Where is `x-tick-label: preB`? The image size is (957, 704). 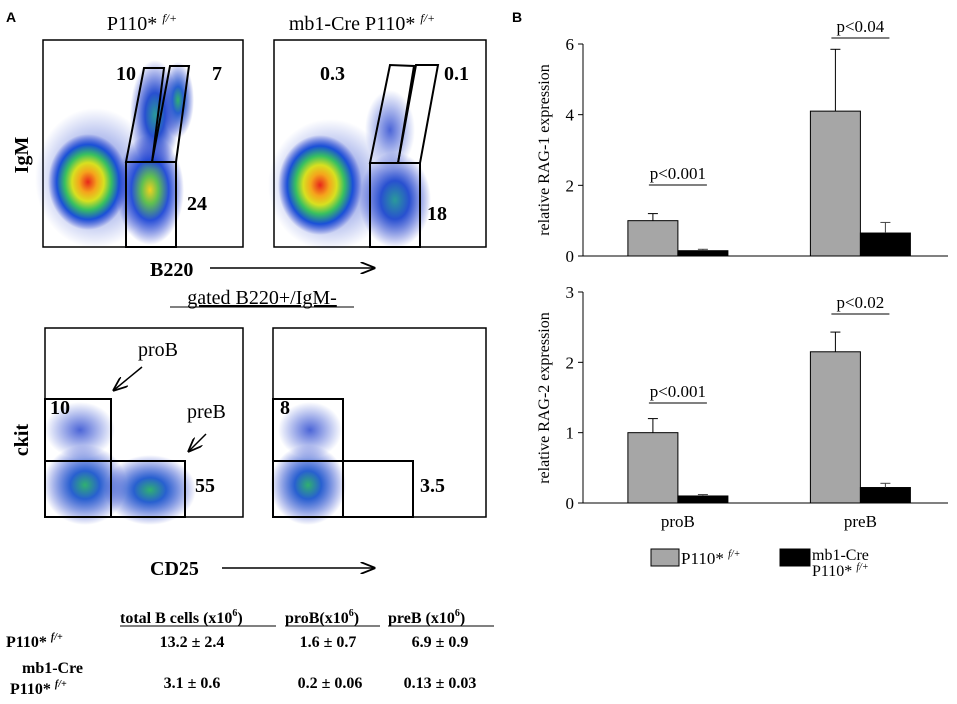
x-tick-label: preB is located at coordinates (860, 521).